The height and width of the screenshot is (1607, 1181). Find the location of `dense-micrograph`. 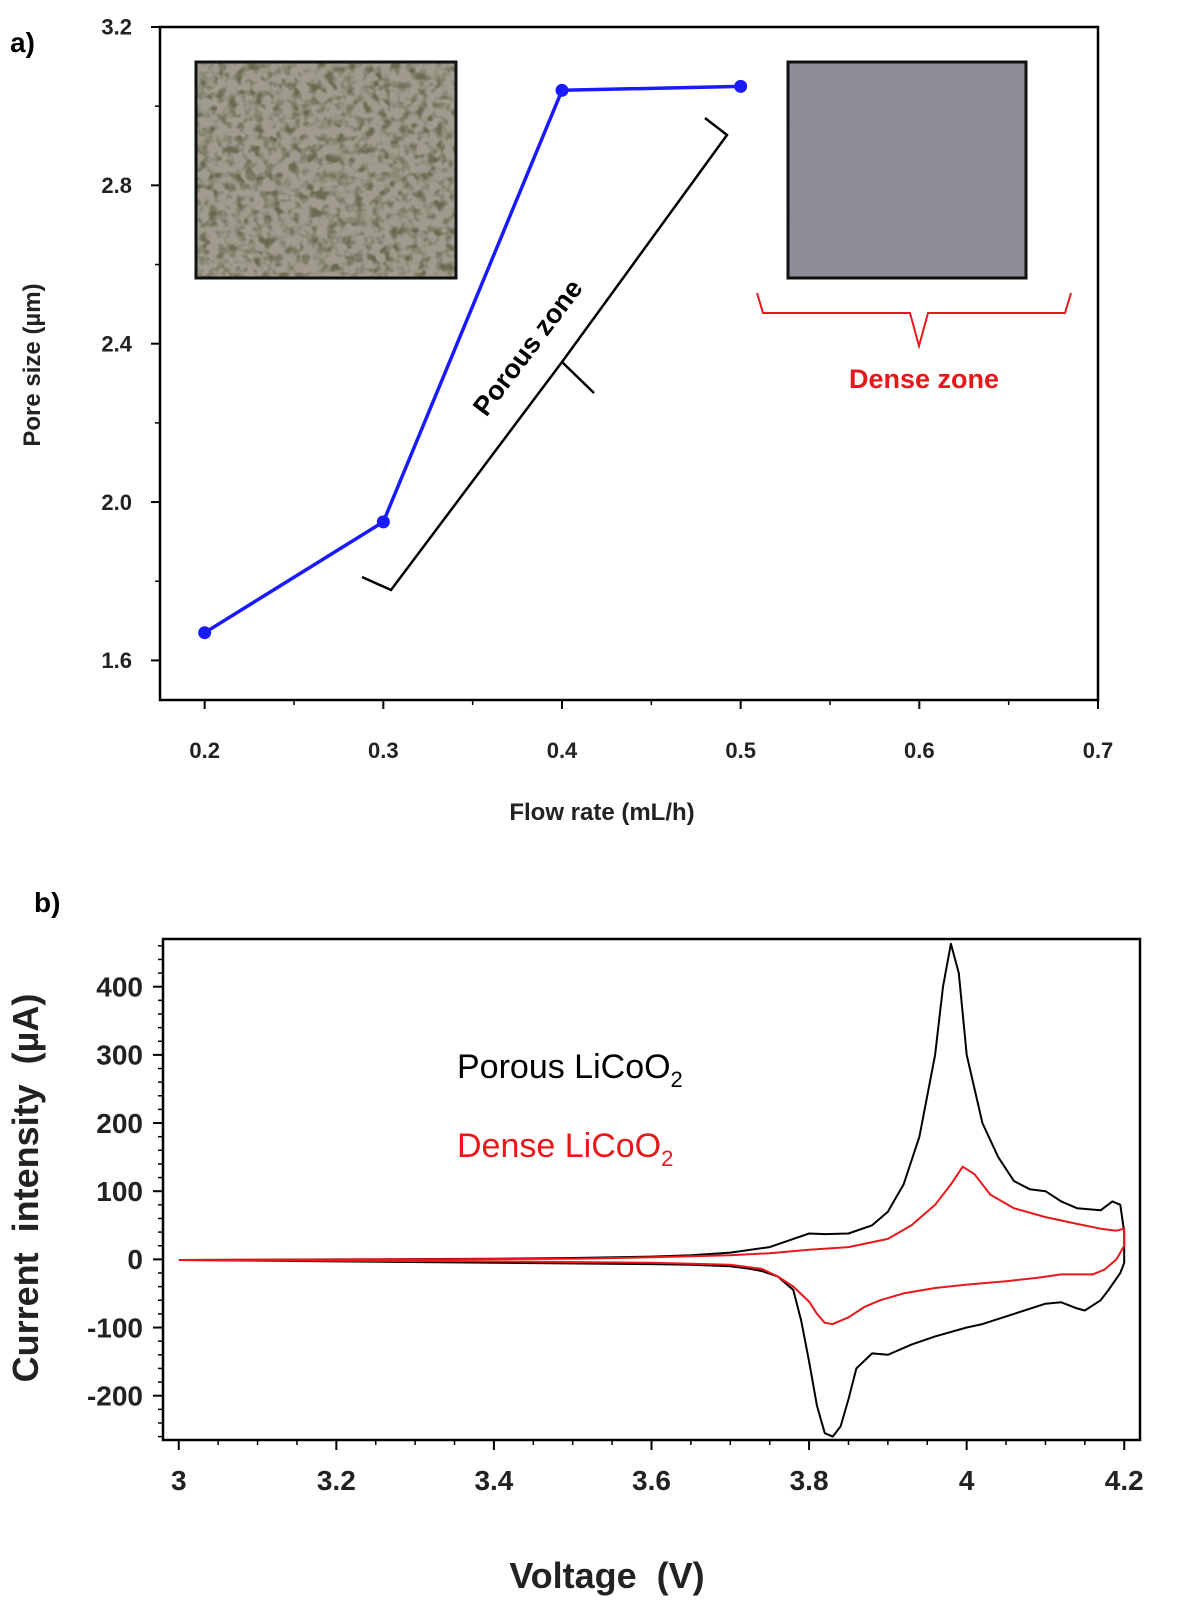

dense-micrograph is located at coordinates (907, 170).